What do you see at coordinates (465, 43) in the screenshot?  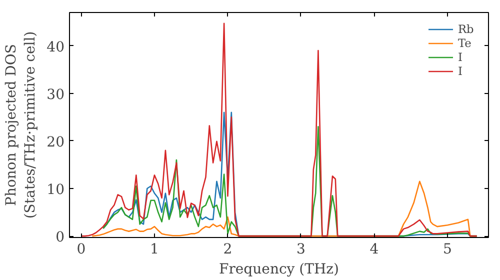 I see `legend-label: Te` at bounding box center [465, 43].